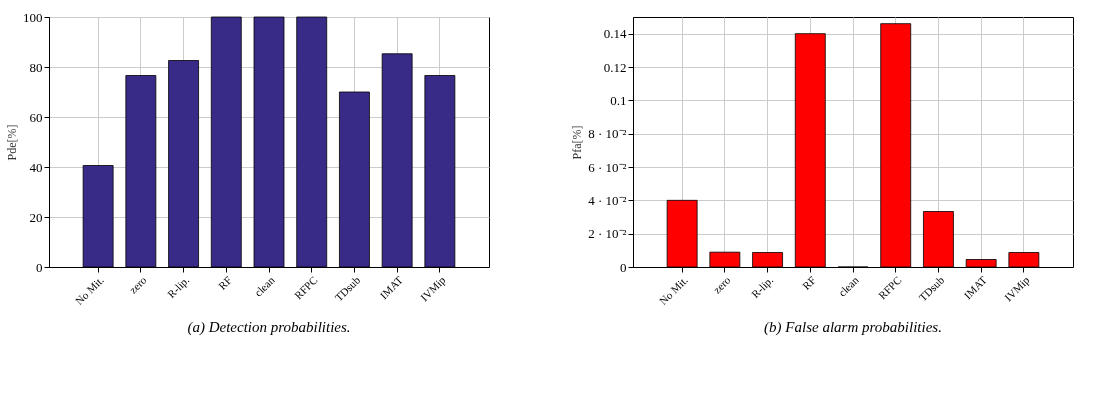  Describe the element at coordinates (615, 67) in the screenshot. I see `y-tick-label: 0.12` at that location.